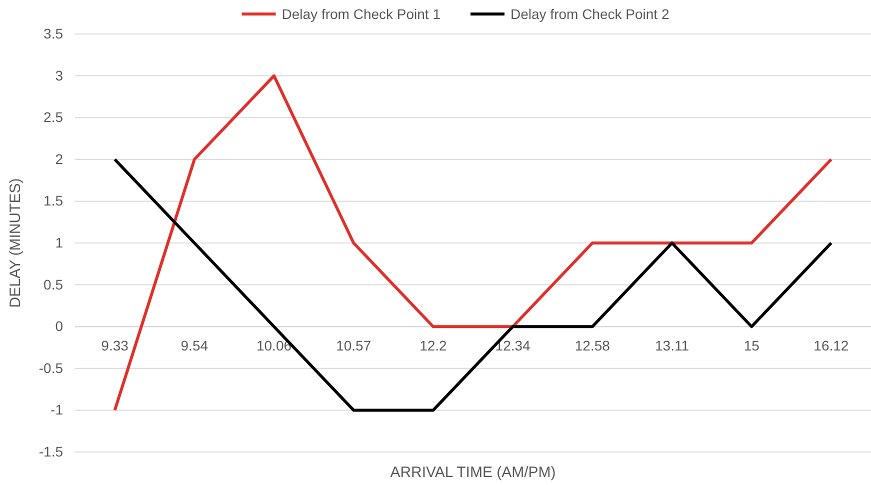  I want to click on x-axis-title: ARRIVAL TIME (AM/PM), so click(473, 472).